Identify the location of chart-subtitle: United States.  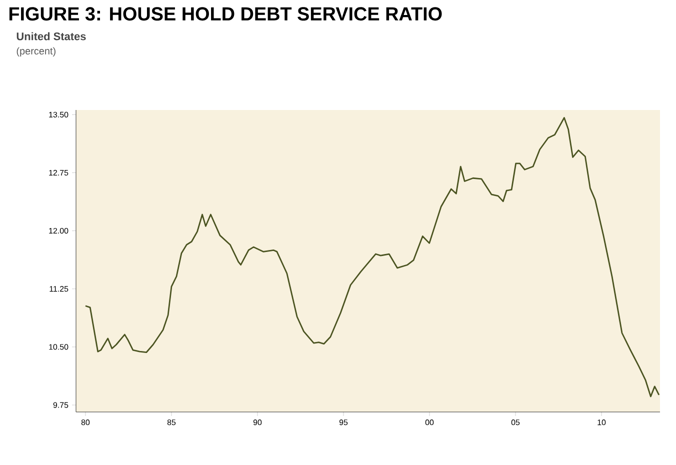
(51, 36).